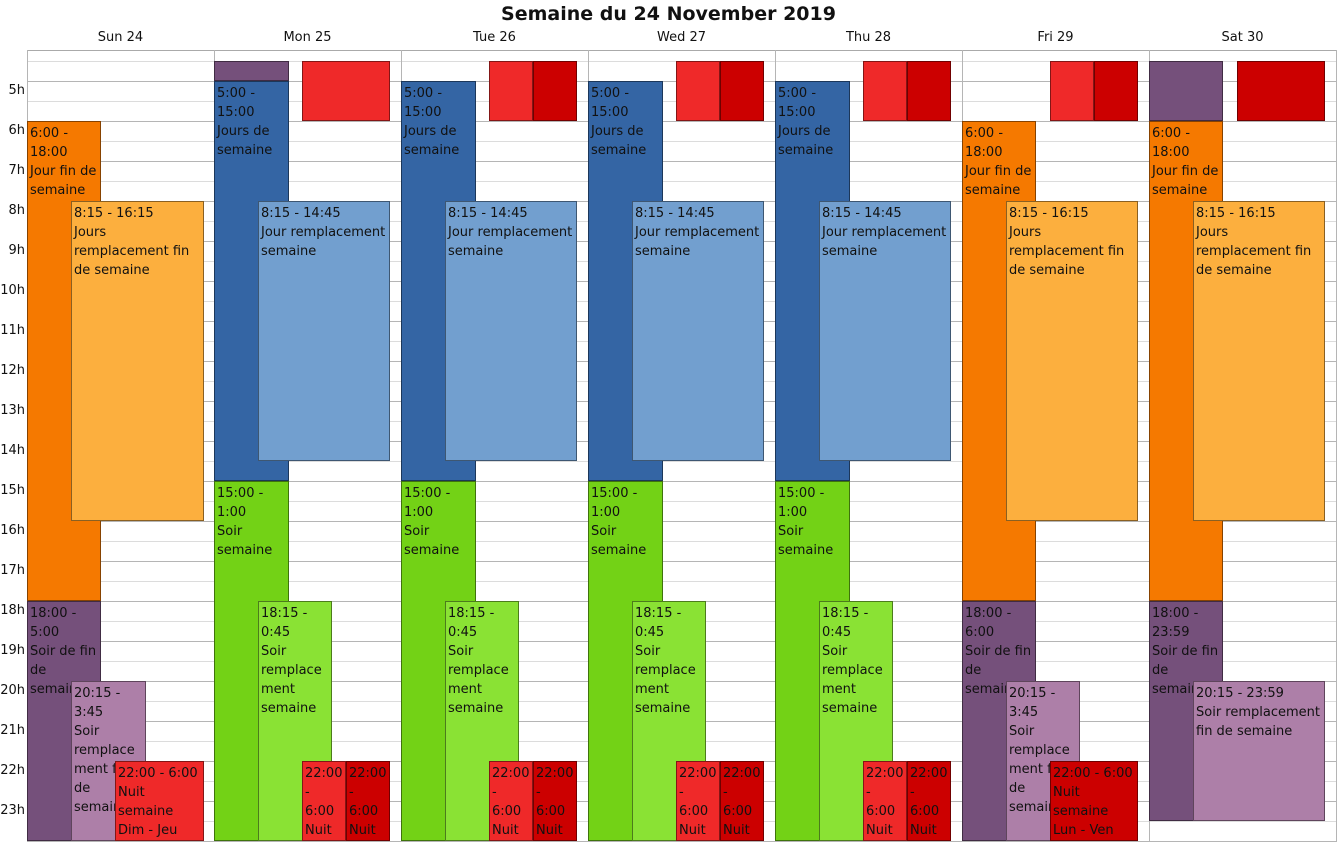 This screenshot has width=1337, height=842. Describe the element at coordinates (1240, 693) in the screenshot. I see `event-time: 20:15 - 23:59` at that location.